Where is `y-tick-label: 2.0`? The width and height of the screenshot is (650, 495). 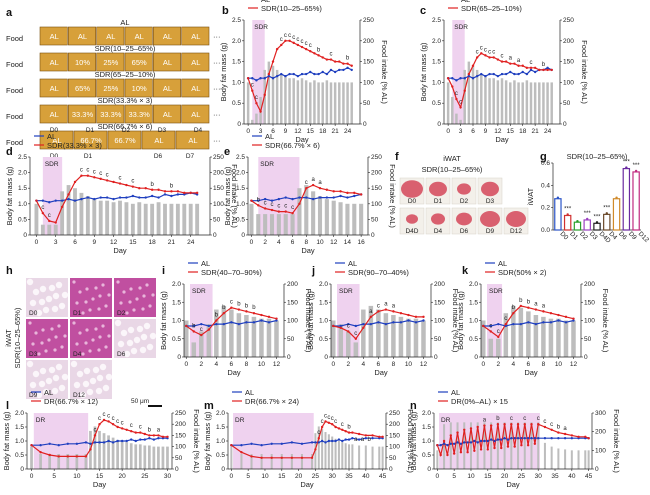 y-tick-label: 2.0 is located at coordinates (323, 284).